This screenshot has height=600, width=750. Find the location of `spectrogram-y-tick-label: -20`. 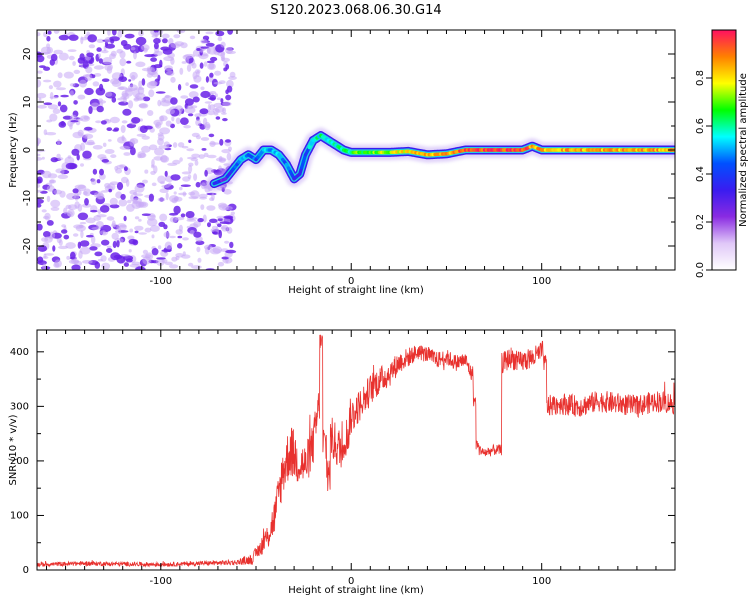

spectrogram-y-tick-label: -20 is located at coordinates (27, 246).